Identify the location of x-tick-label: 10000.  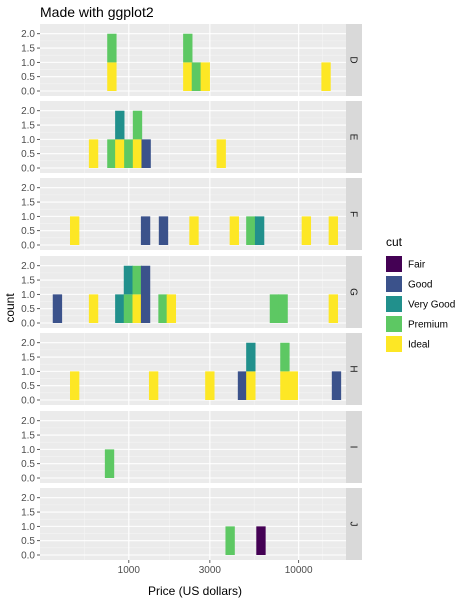
(299, 570).